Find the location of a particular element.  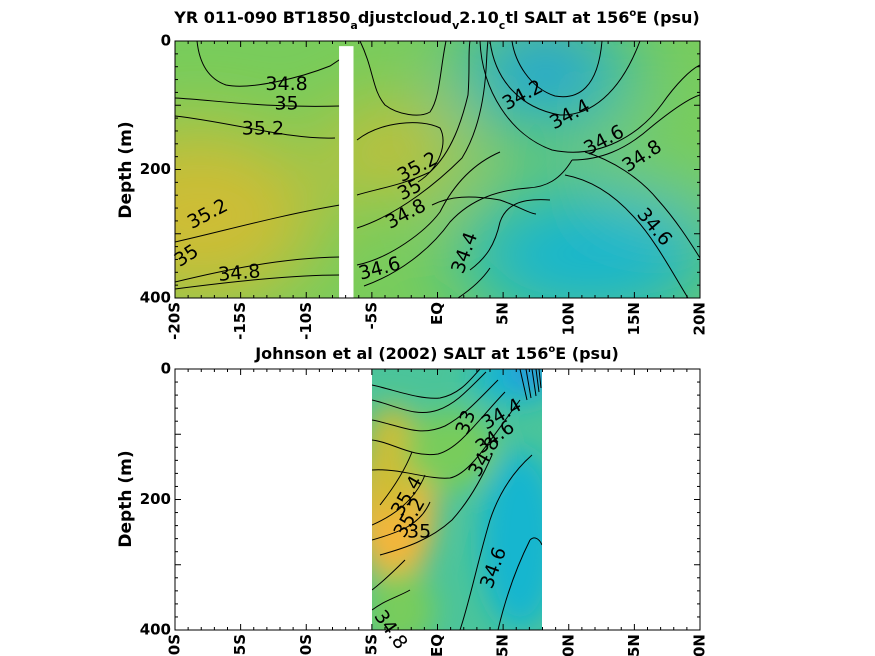

panel2-title: Johnson et al (2002) SALT at 156oE (psu) is located at coordinates (436, 353).